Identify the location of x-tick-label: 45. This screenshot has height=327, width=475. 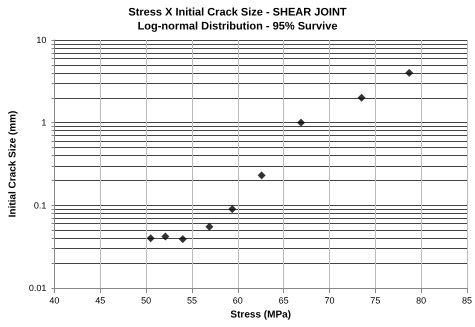
(100, 301).